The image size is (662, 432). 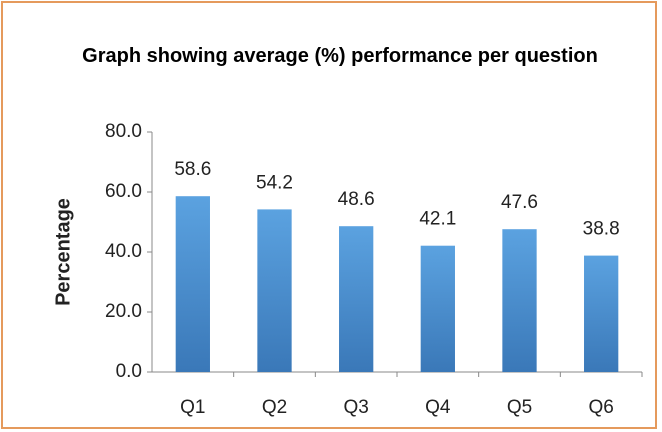 I want to click on y-tick-label: 0.0, so click(x=129, y=371).